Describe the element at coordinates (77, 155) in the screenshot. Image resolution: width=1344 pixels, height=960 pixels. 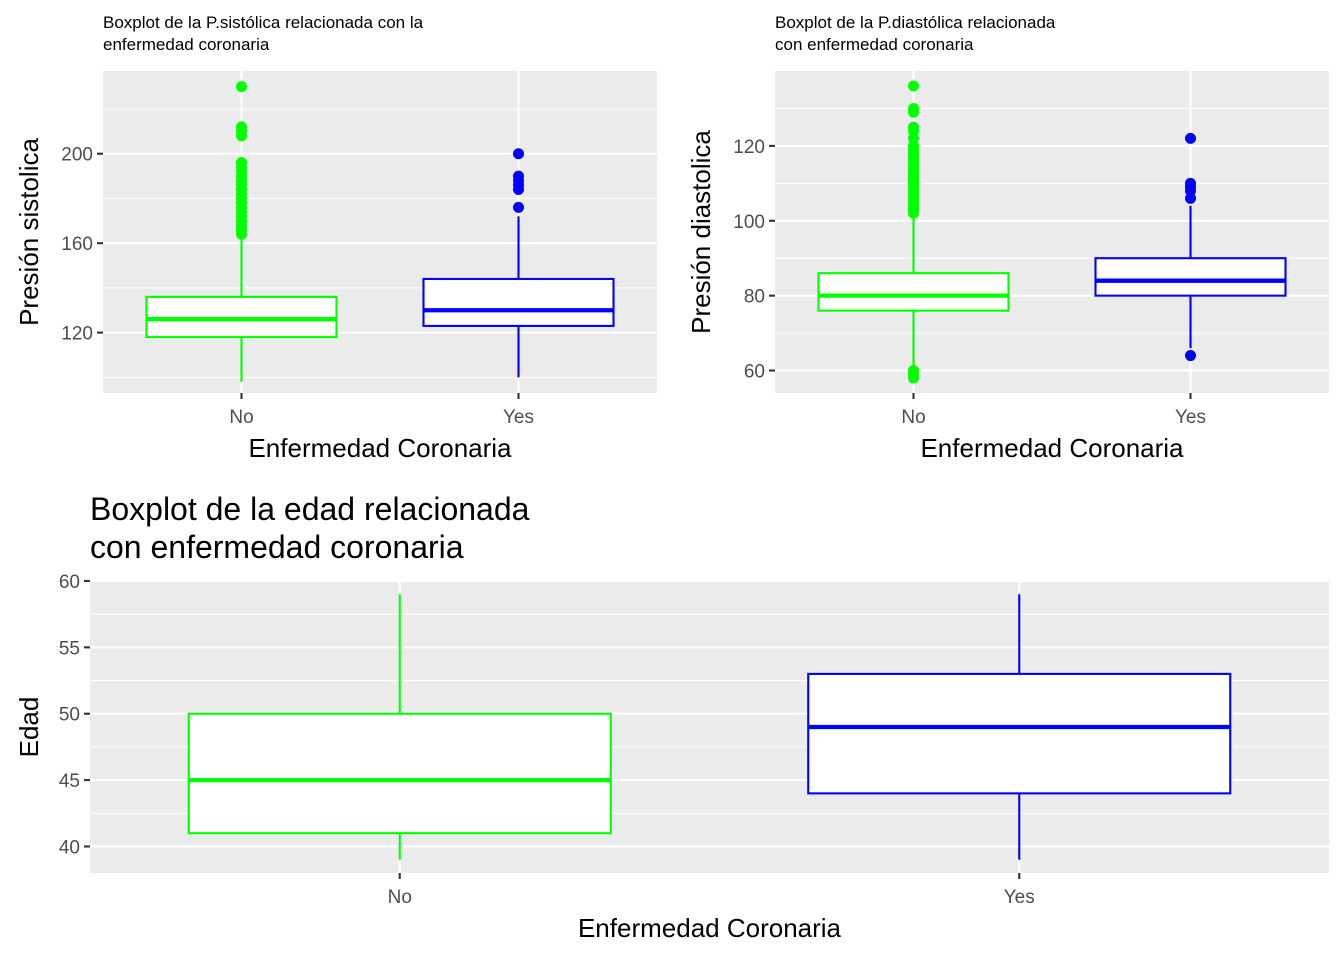
I see `y-tick-label: 200` at that location.